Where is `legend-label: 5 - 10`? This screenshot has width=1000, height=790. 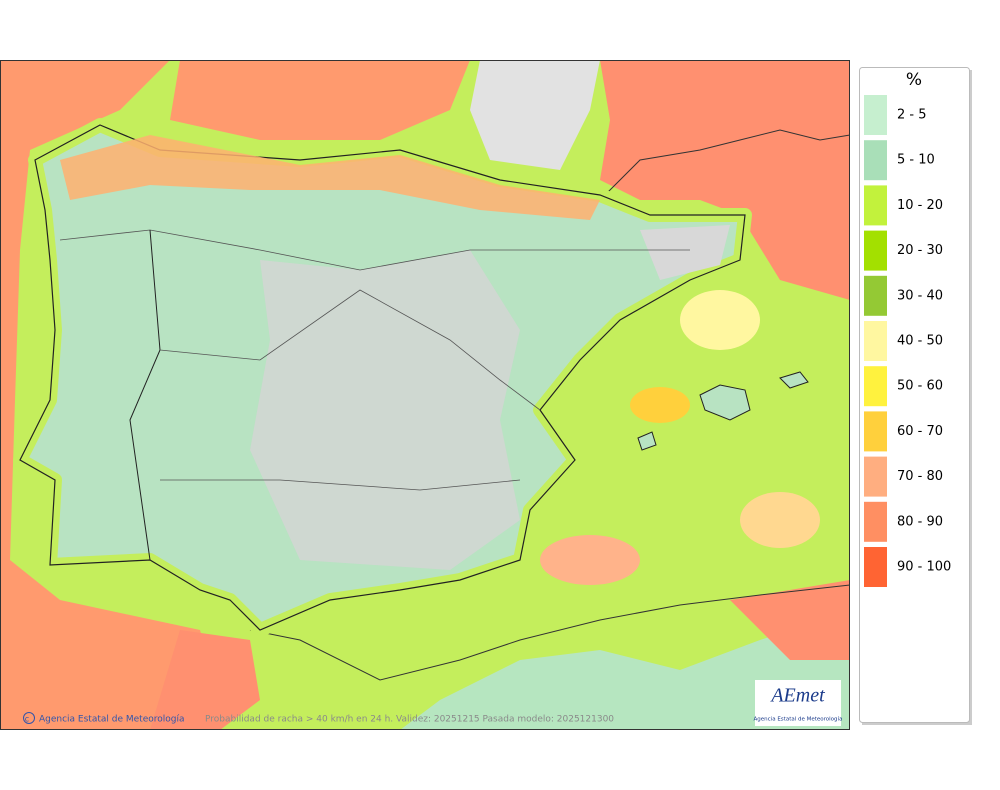 legend-label: 5 - 10 is located at coordinates (916, 160).